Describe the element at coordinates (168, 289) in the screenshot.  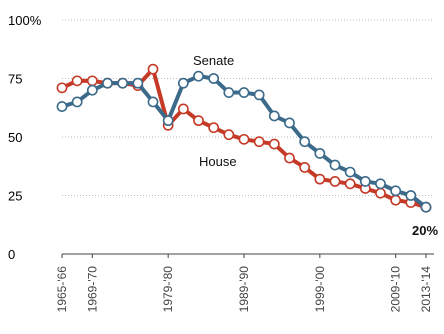
I see `x-tick-label: 1979-'80` at that location.